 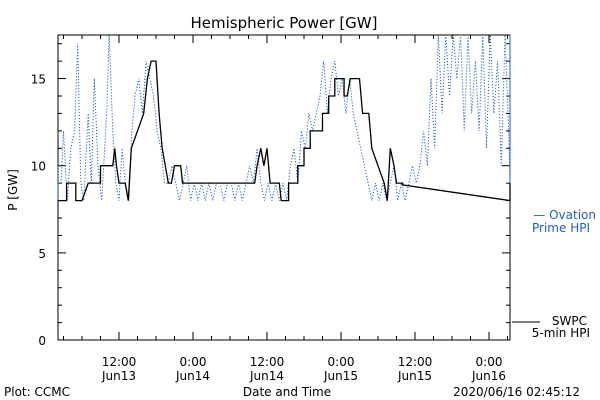 I want to click on y-tick-labels: 0 5 10 15, so click(x=38, y=210).